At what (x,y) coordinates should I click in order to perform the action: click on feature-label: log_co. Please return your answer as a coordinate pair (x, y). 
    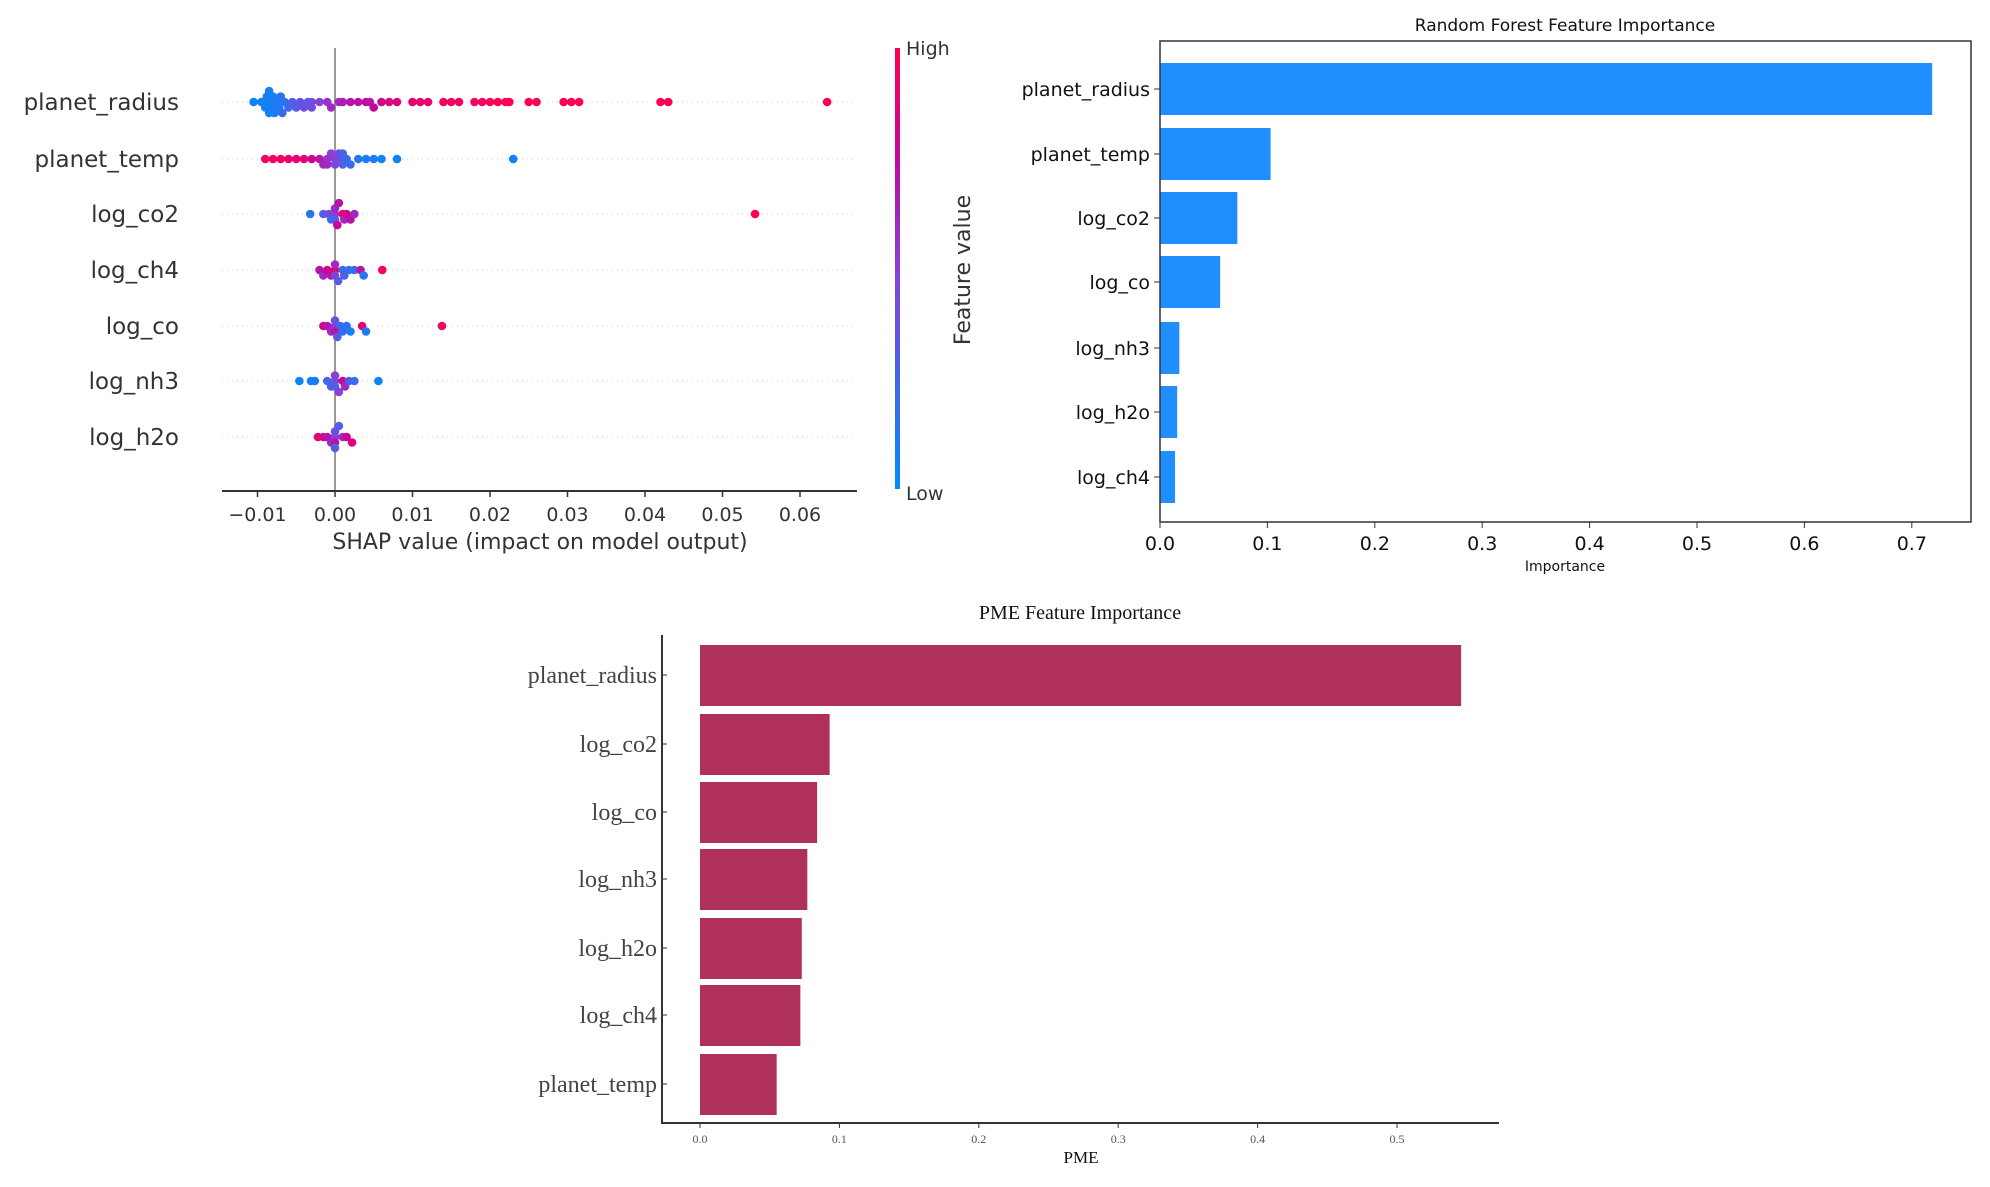
    Looking at the image, I should click on (142, 327).